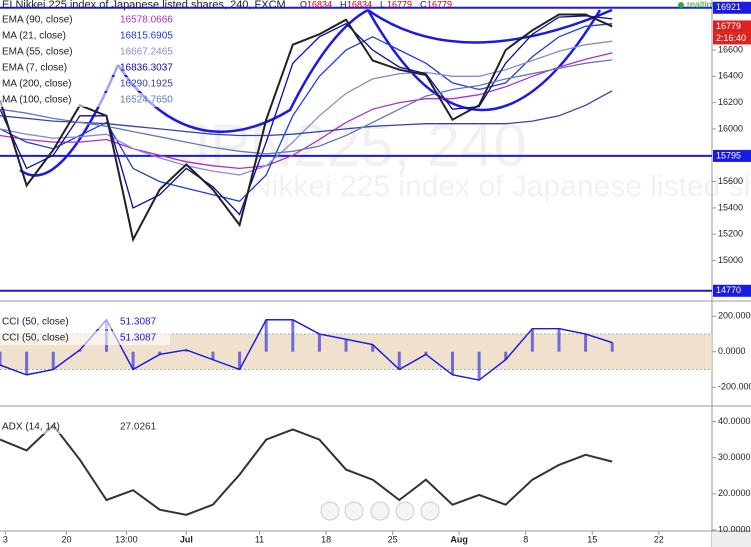 This screenshot has width=751, height=547. Describe the element at coordinates (146, 68) in the screenshot. I see `legend-value: 16836.3037` at that location.